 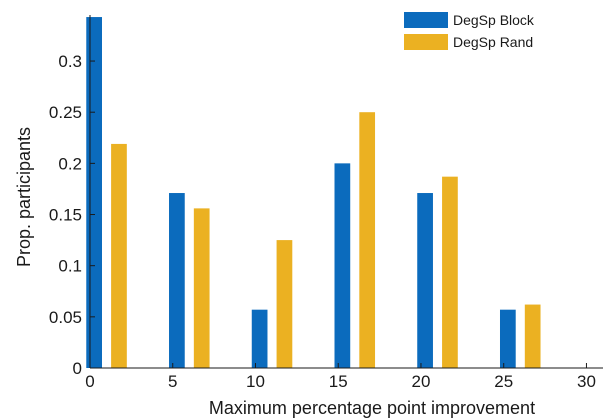 What do you see at coordinates (426, 42) in the screenshot?
I see `legend-swatch-degsp-rand` at bounding box center [426, 42].